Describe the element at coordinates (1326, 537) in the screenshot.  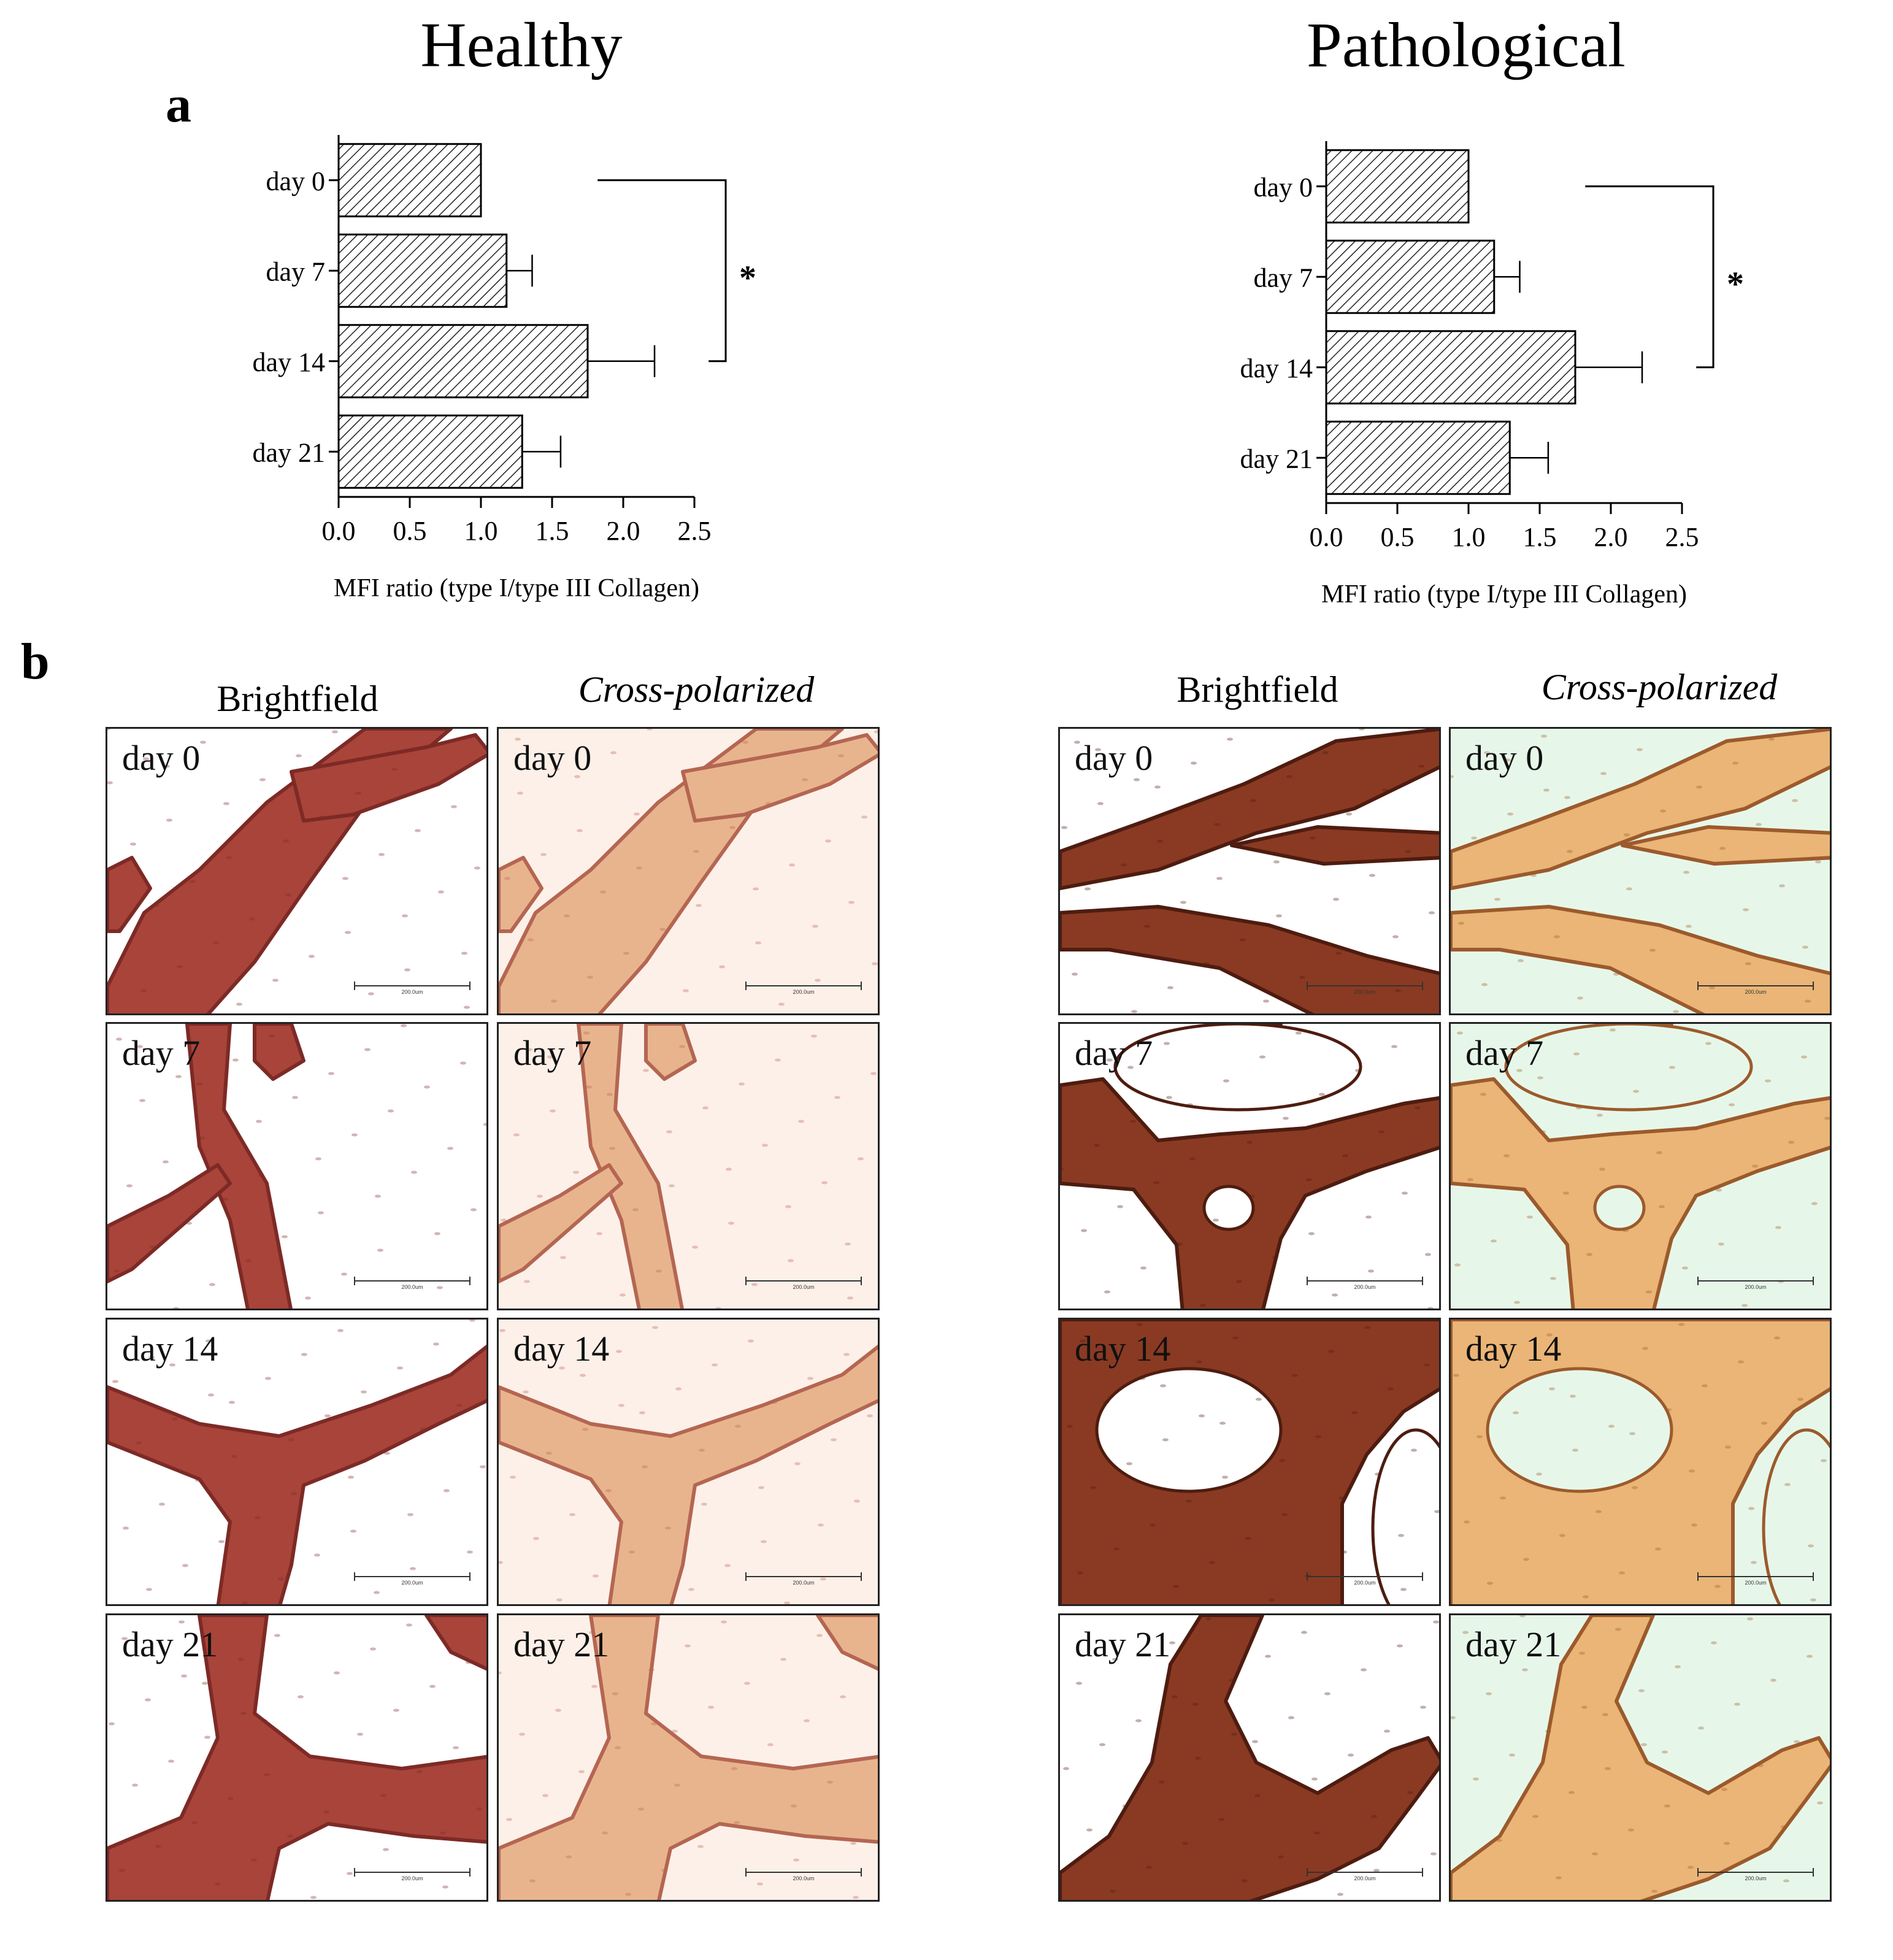
I see `x-tick-label: 0.0` at that location.